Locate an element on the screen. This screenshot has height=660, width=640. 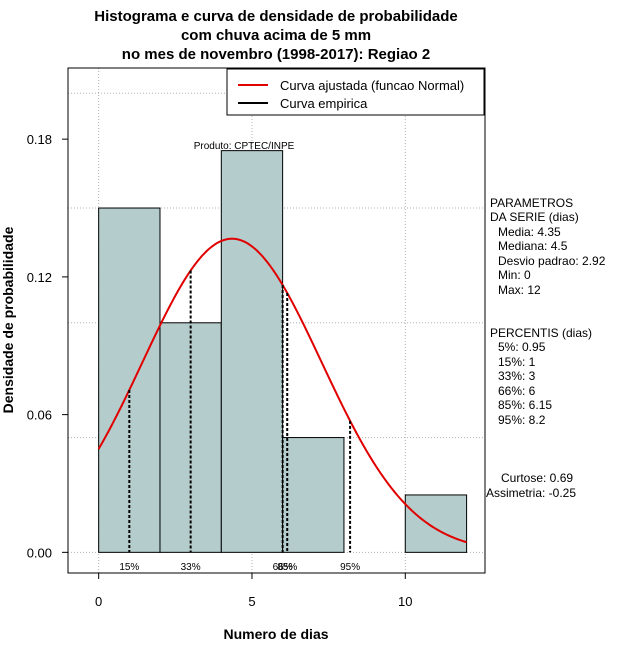
legend-label-empirical: Curva empirica is located at coordinates (324, 103).